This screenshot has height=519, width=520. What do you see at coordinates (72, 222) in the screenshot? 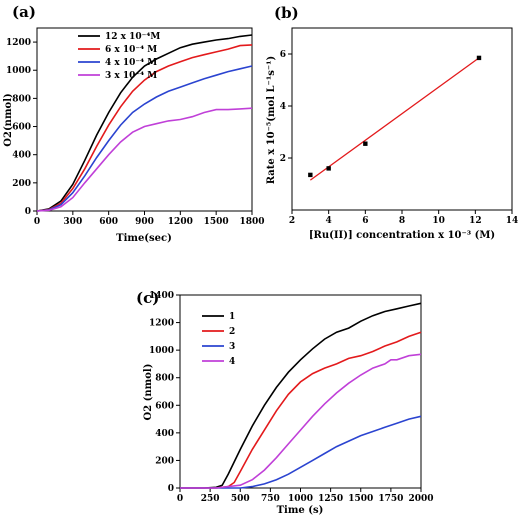
I see `x-tick-label: 300` at bounding box center [72, 222].